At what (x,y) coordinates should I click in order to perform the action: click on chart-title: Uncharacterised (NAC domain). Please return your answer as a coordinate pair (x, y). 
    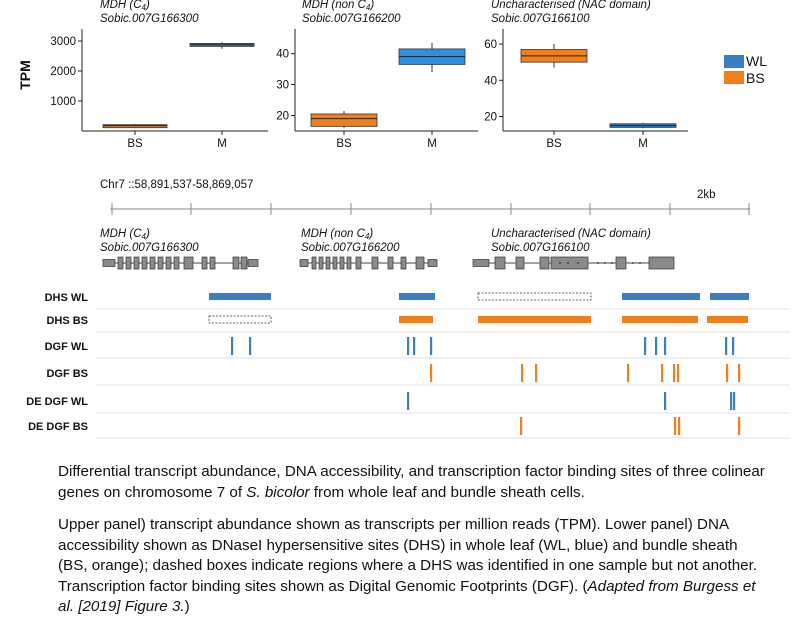
    Looking at the image, I should click on (571, 5).